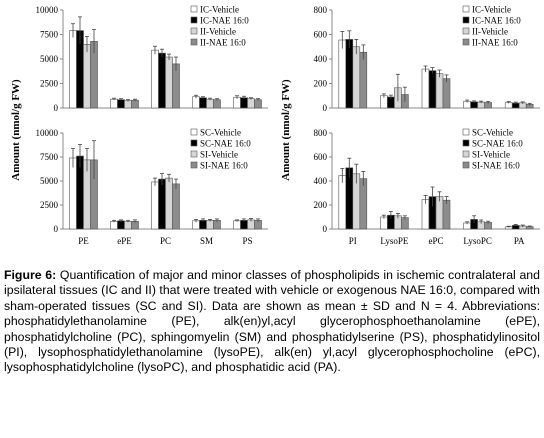 The height and width of the screenshot is (438, 544). What do you see at coordinates (128, 104) in the screenshot?
I see `bar-ii-vehicle-epe` at bounding box center [128, 104].